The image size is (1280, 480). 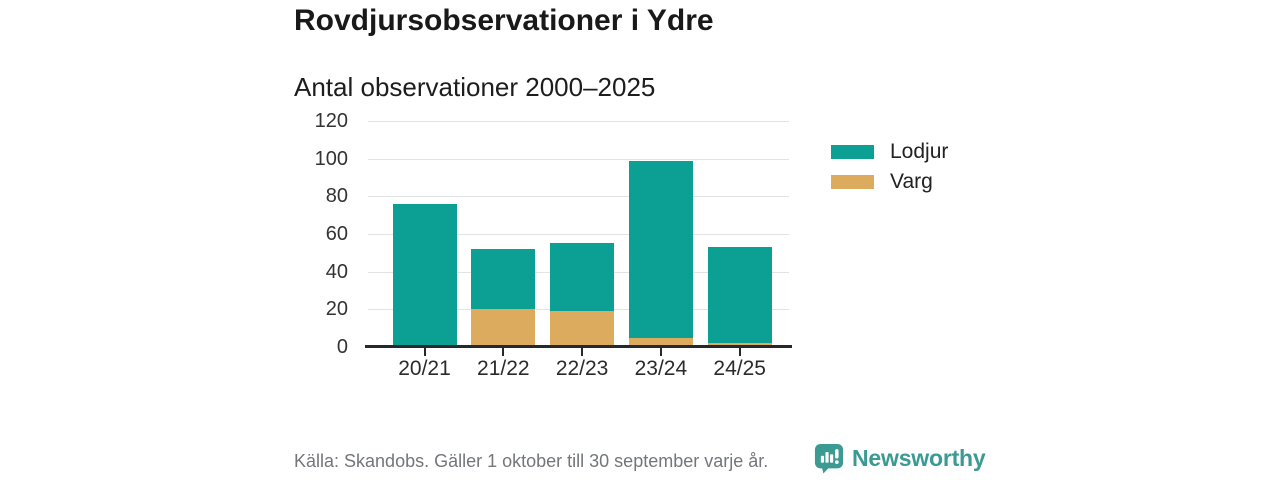 What do you see at coordinates (829, 458) in the screenshot?
I see `newsworthy-logo-icon` at bounding box center [829, 458].